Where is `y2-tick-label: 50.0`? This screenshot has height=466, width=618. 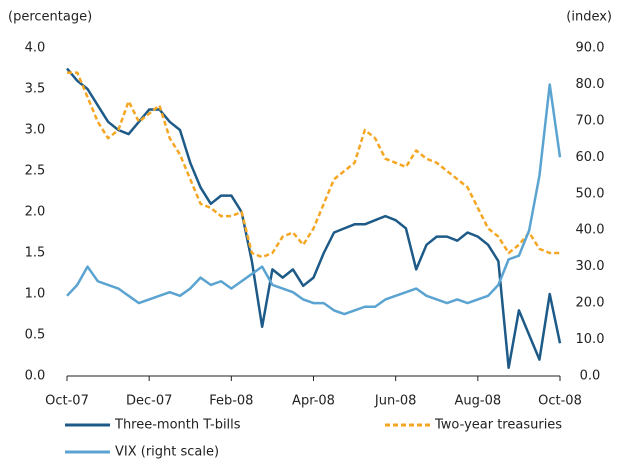
y2-tick-label: 50.0 is located at coordinates (590, 193).